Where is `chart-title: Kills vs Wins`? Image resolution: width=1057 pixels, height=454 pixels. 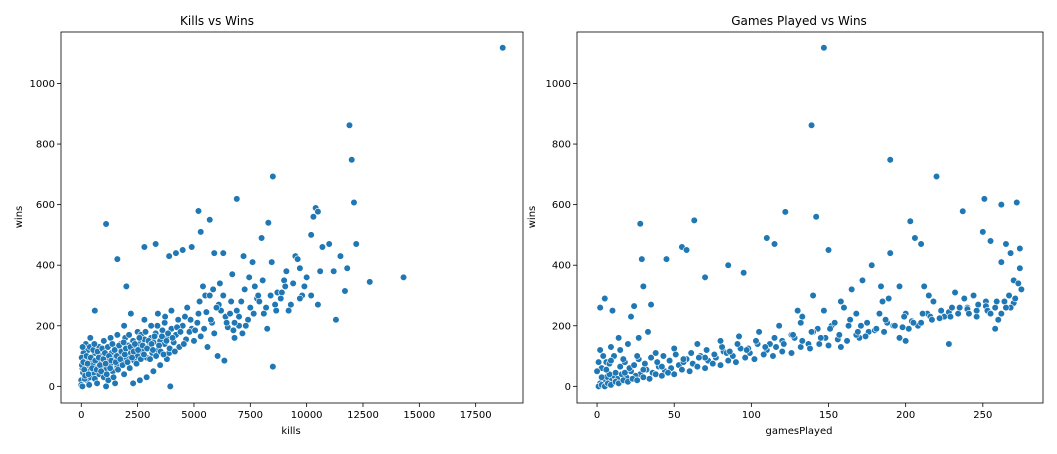
chart-title: Kills vs Wins is located at coordinates (217, 21).